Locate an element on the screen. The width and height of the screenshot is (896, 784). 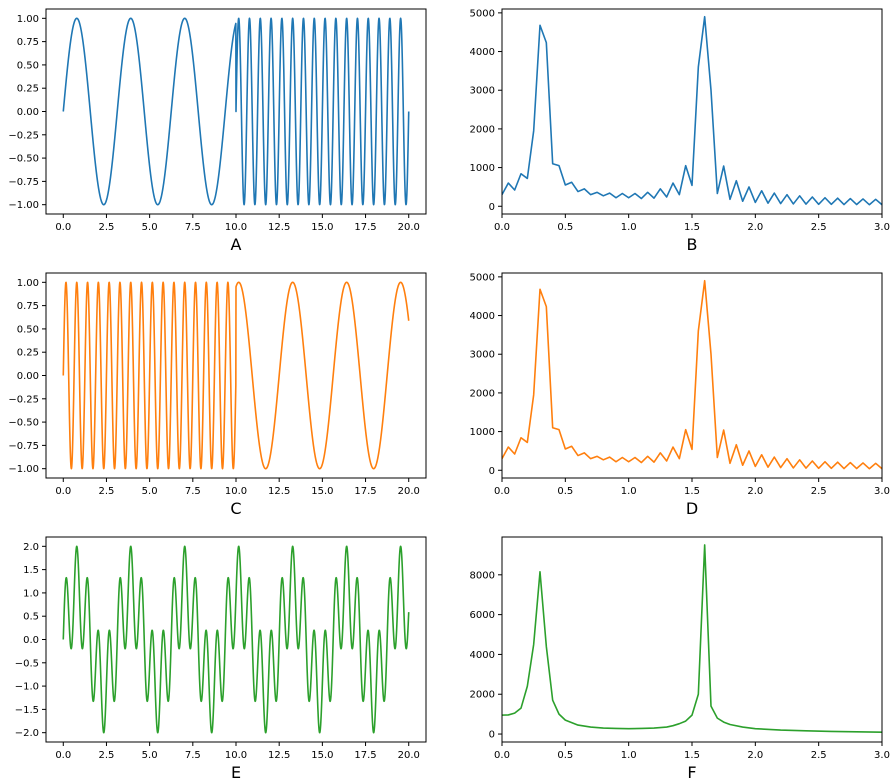
x-tick-label-d: 1.5 is located at coordinates (692, 491).